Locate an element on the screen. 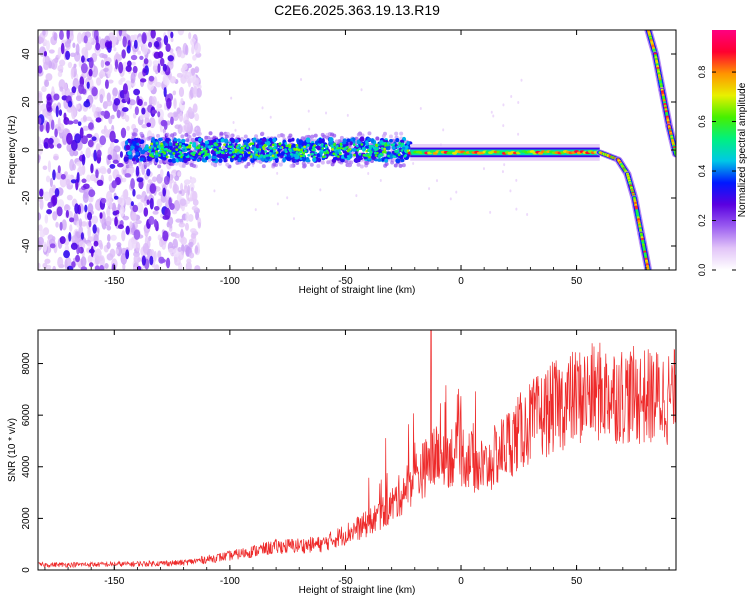 The width and height of the screenshot is (750, 600). colorbar-gradient is located at coordinates (724, 150).